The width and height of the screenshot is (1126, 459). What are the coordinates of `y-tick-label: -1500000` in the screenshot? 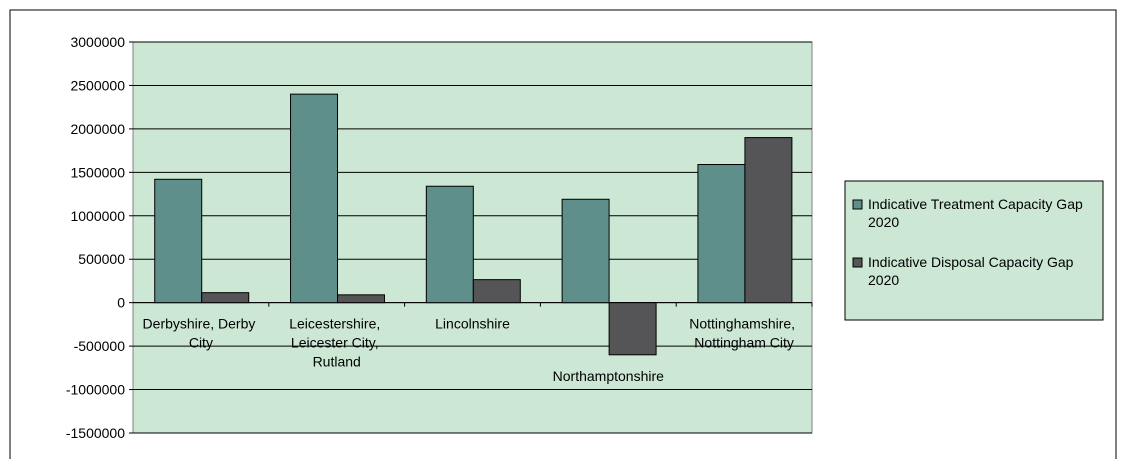 It's located at (95, 433).